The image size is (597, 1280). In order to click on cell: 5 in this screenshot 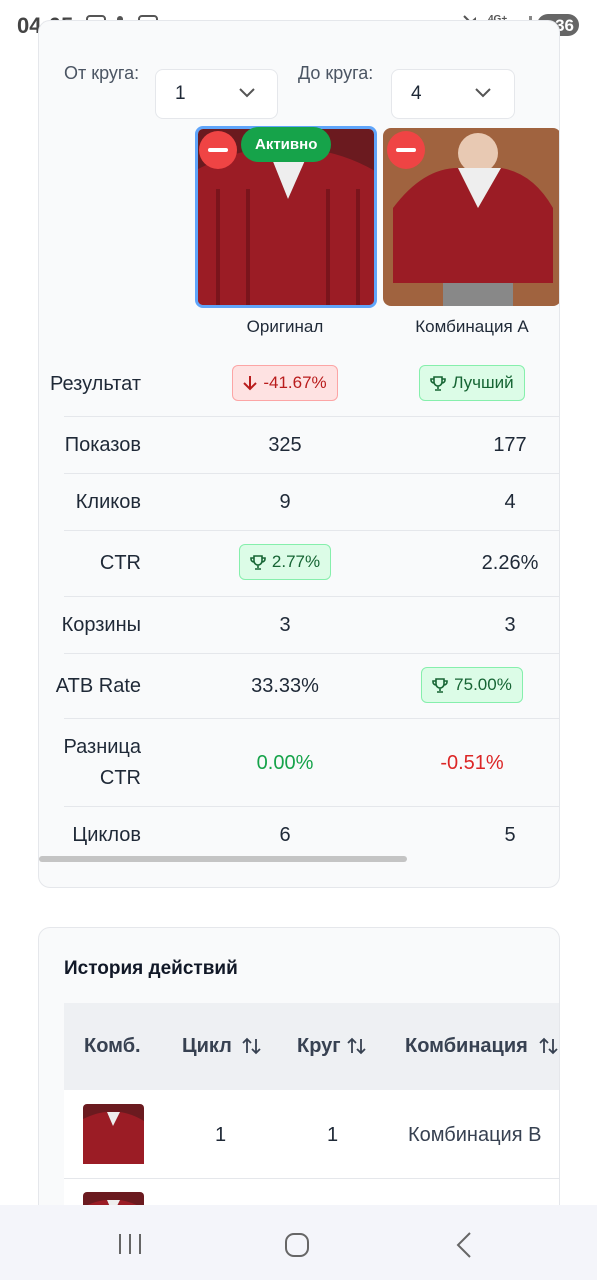, I will do `click(510, 835)`.